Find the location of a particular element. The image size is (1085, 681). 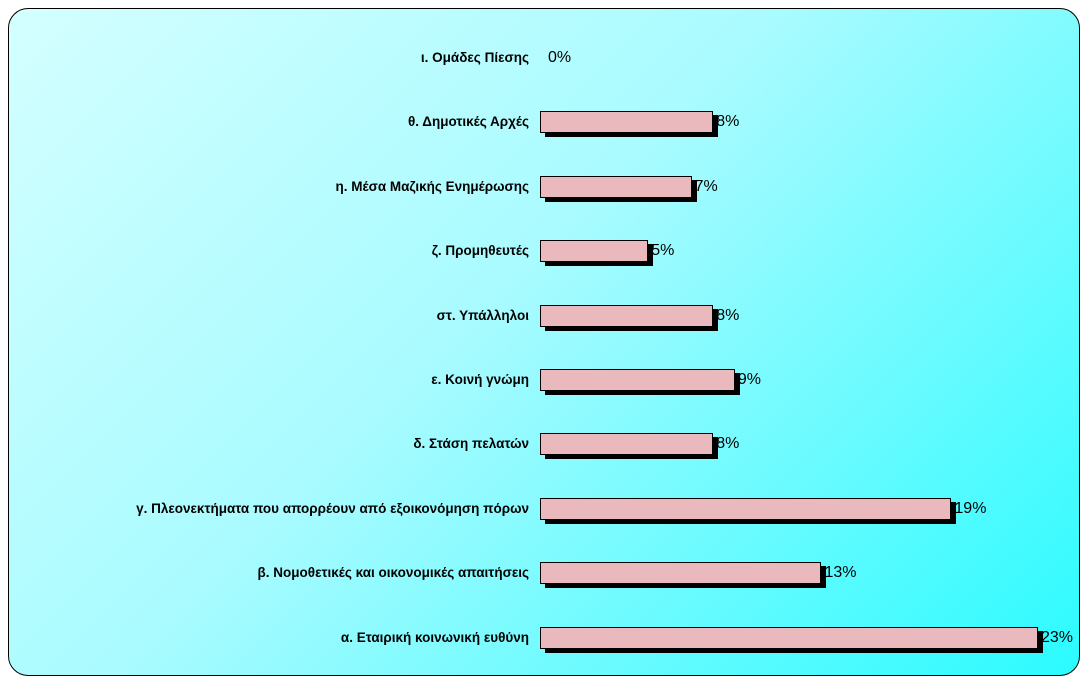

value-label: 23% is located at coordinates (1057, 637).